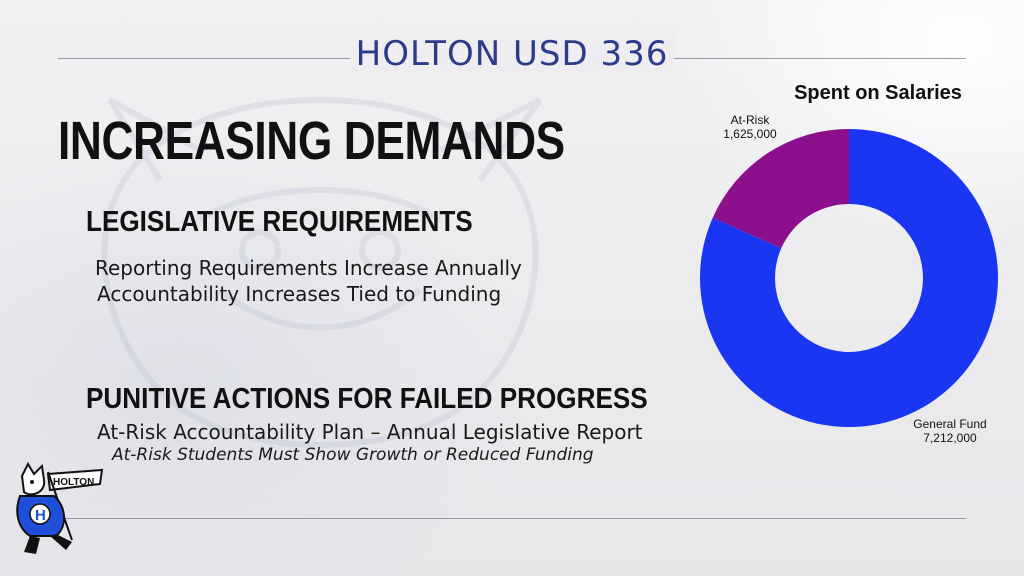 The width and height of the screenshot is (1024, 576). I want to click on page-title: INCREASING DEMANDS, so click(311, 141).